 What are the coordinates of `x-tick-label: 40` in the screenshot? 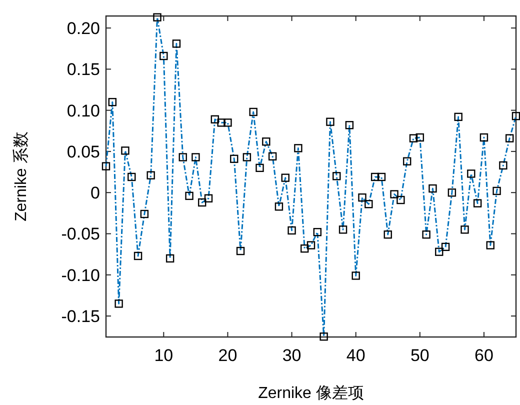 It's located at (356, 355).